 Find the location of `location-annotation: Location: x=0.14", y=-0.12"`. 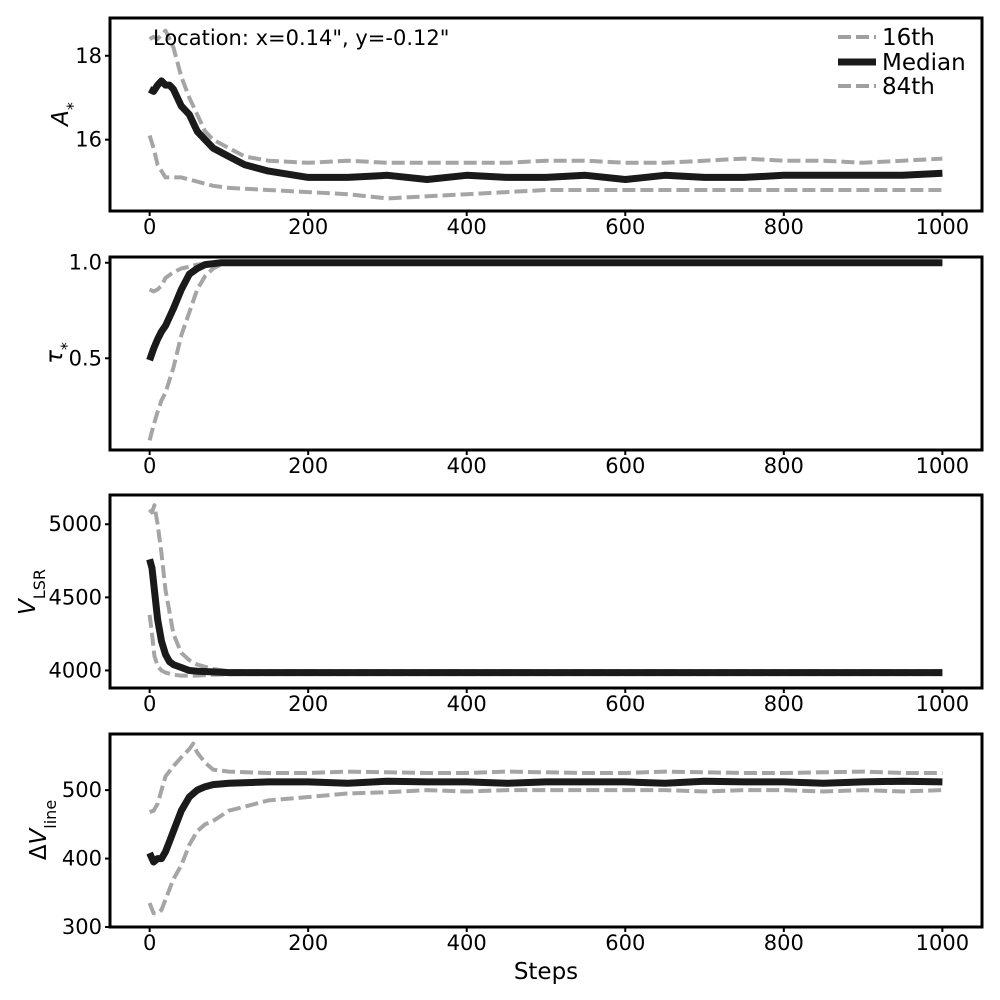

location-annotation: Location: x=0.14", y=-0.12" is located at coordinates (301, 38).